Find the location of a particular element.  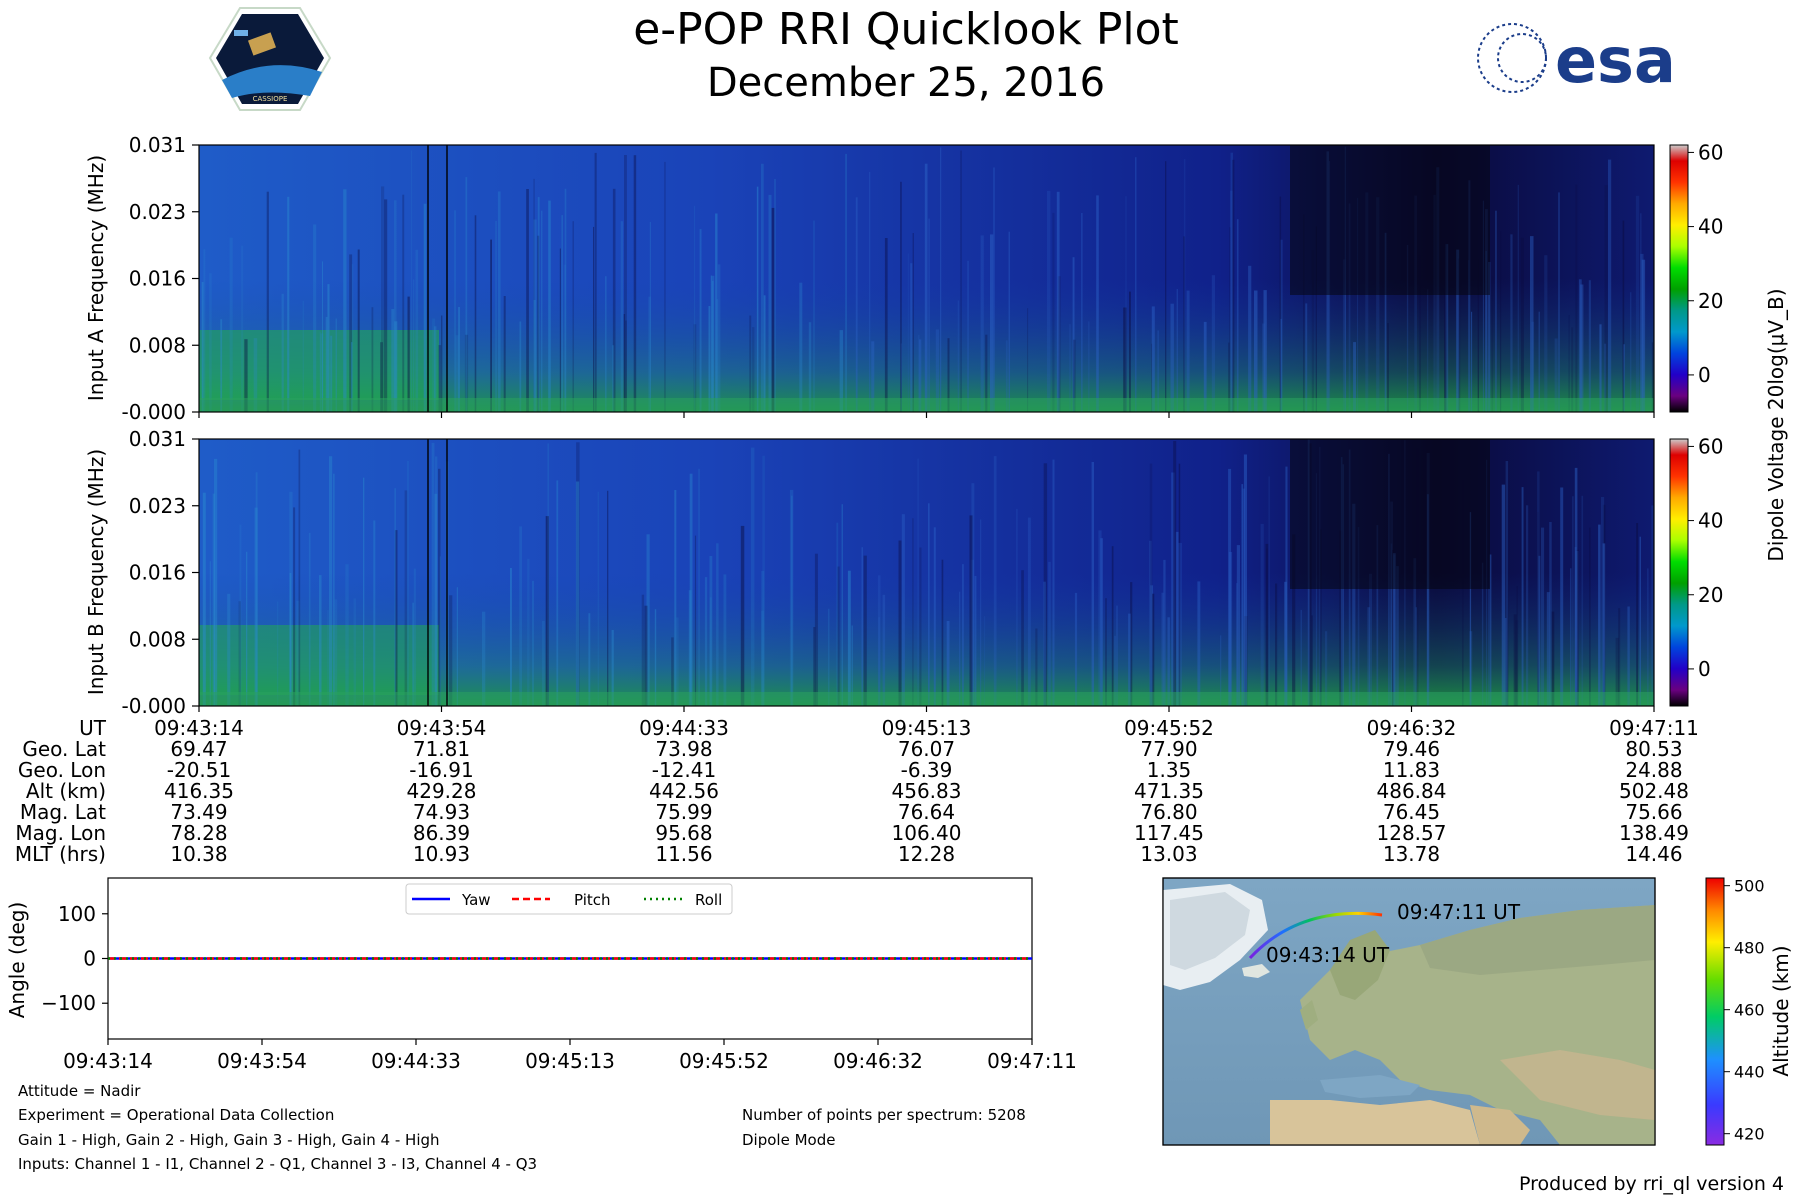

legend-roll: Roll is located at coordinates (708, 900).